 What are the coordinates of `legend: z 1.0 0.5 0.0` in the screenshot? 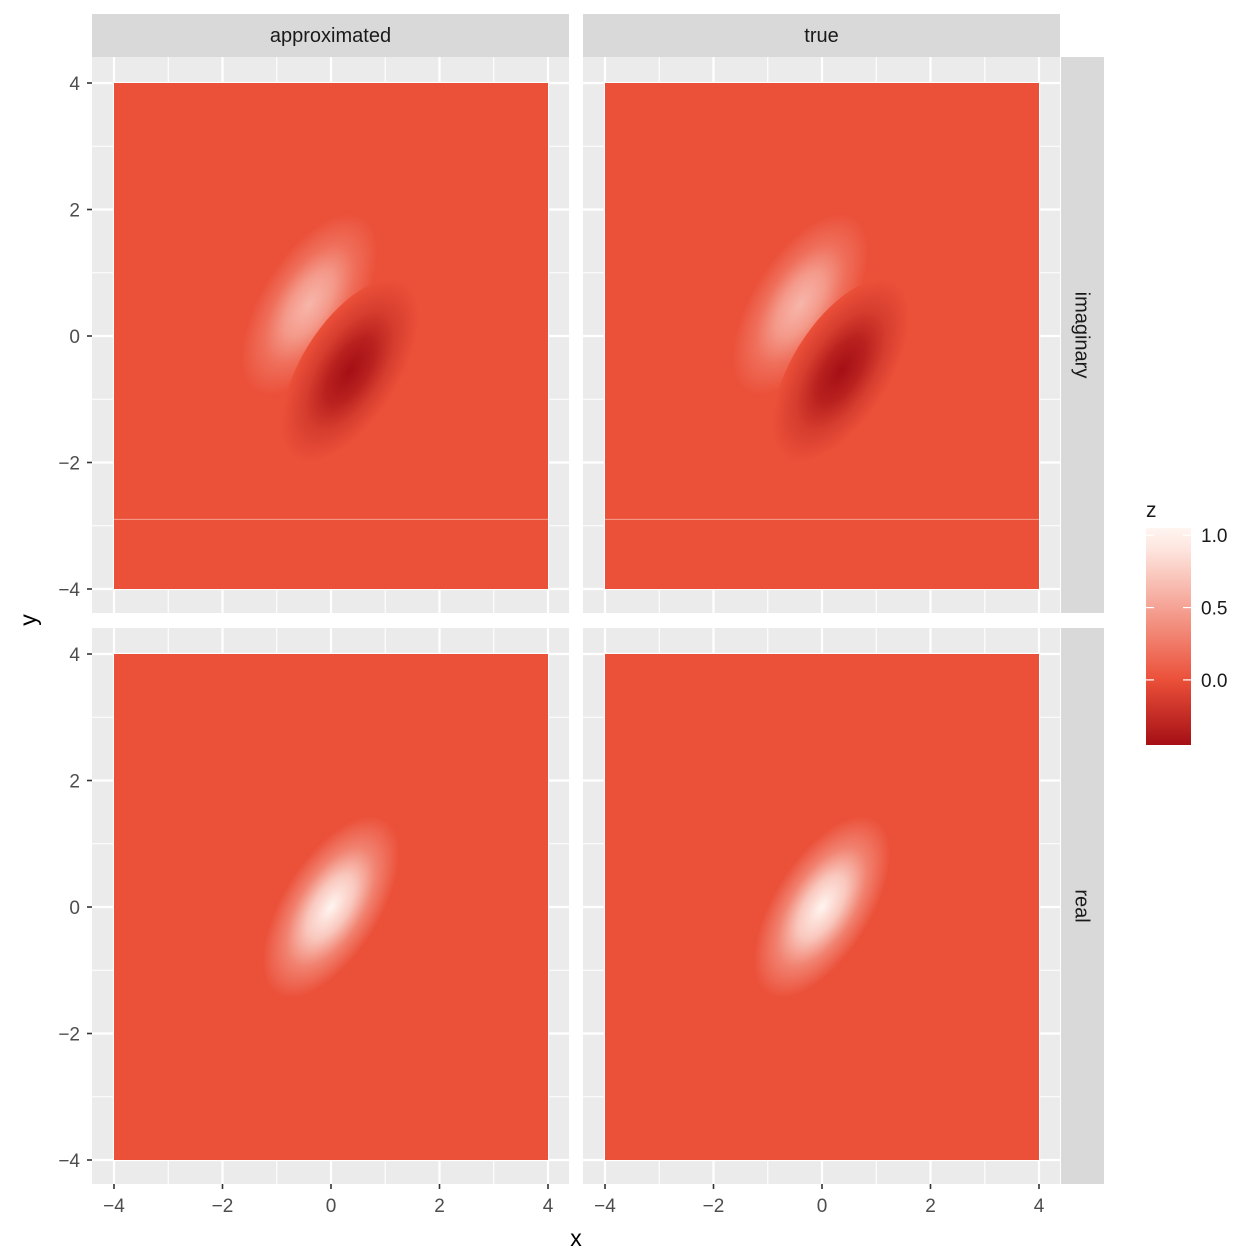 It's located at (1186, 622).